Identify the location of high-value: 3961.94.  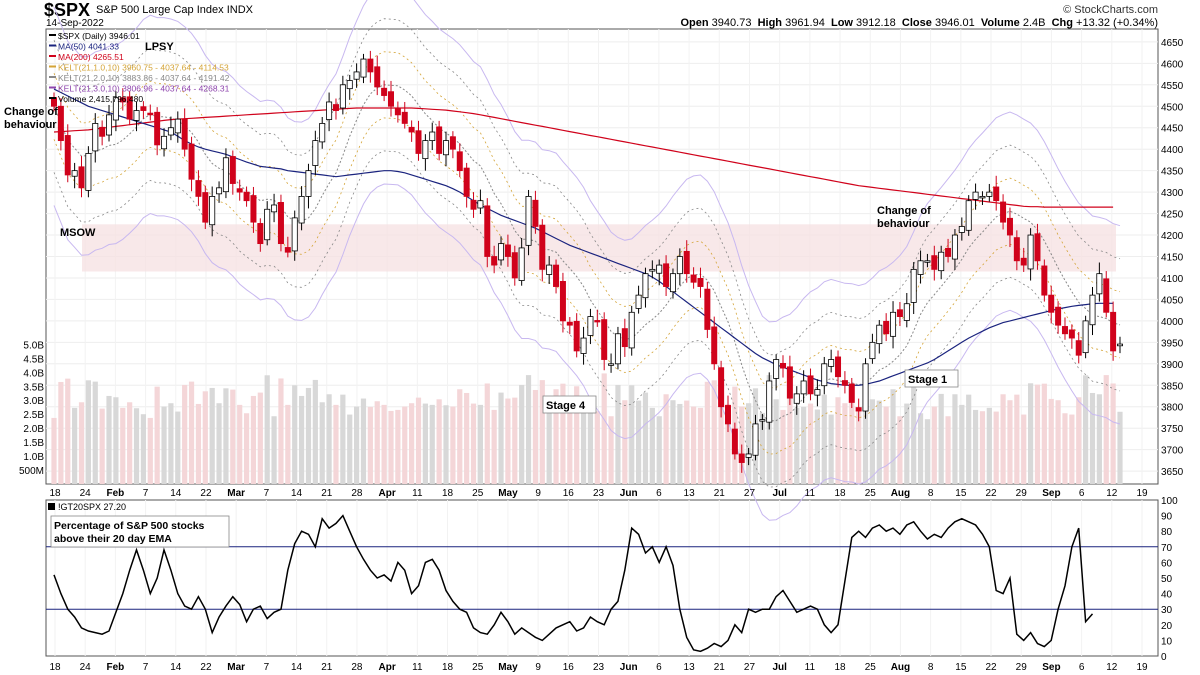
(805, 23).